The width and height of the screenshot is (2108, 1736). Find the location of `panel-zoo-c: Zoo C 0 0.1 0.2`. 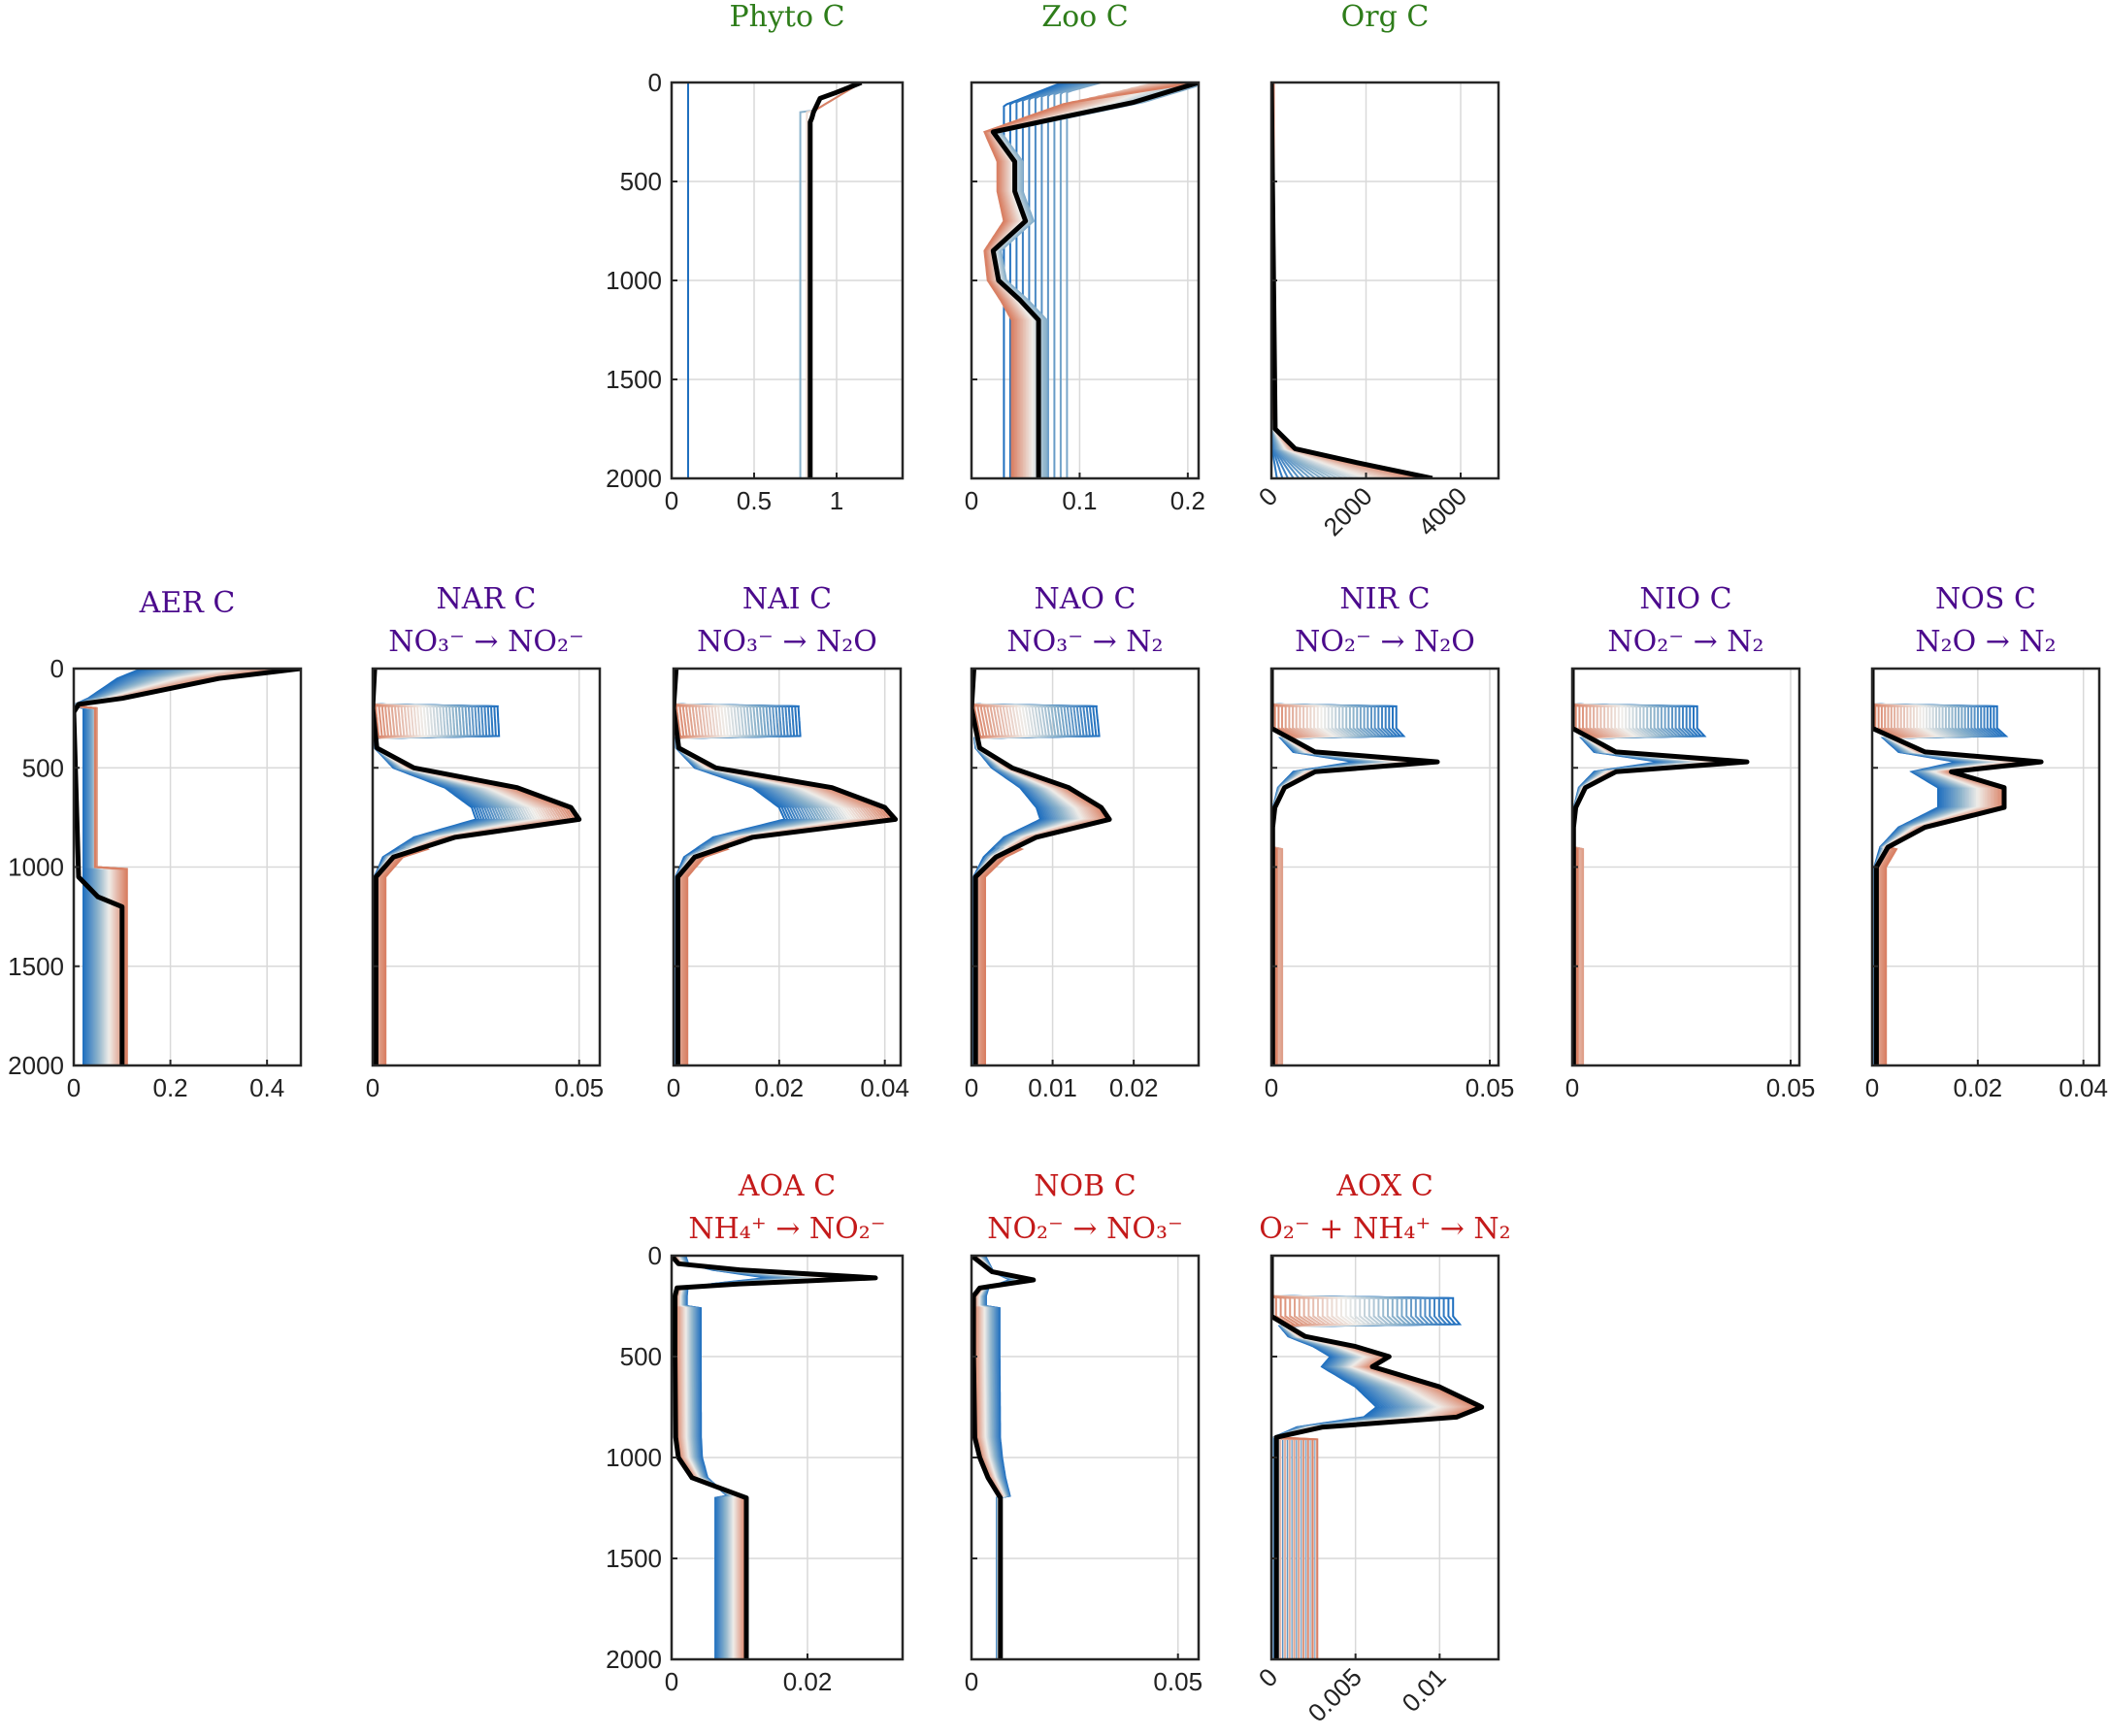

panel-zoo-c: Zoo C 0 0.1 0.2 is located at coordinates (1085, 257).